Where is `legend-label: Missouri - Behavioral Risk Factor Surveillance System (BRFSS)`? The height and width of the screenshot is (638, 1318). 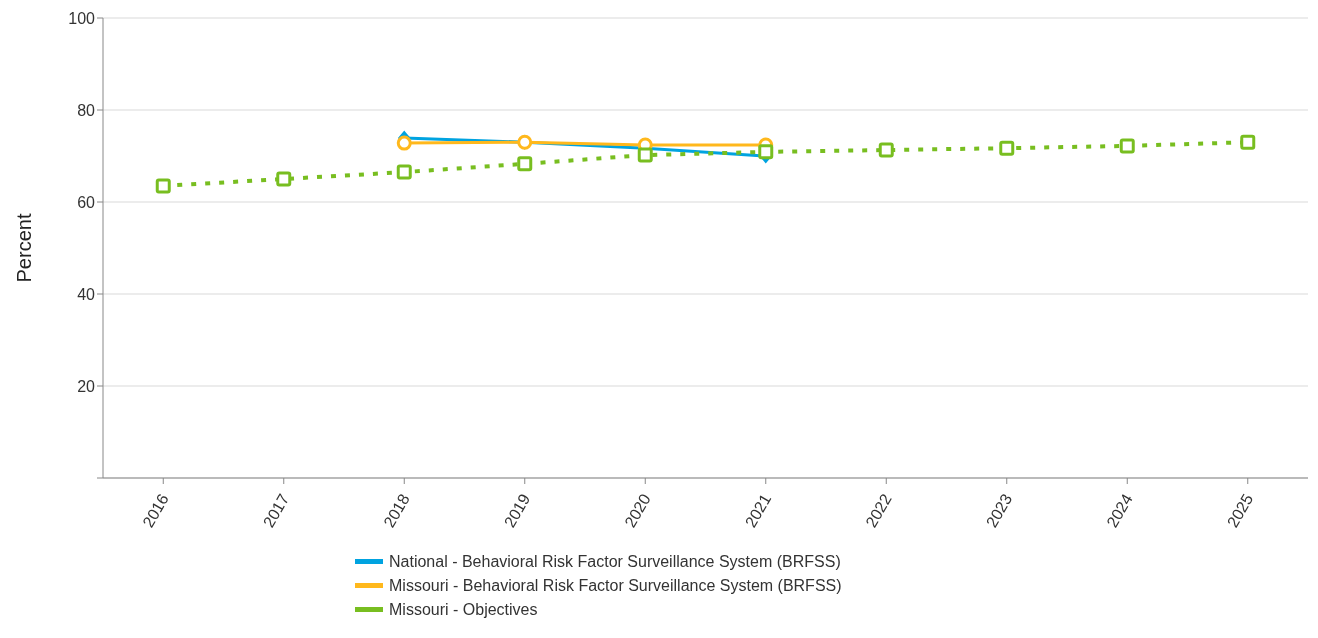 legend-label: Missouri - Behavioral Risk Factor Surveillance System (BRFSS) is located at coordinates (615, 586).